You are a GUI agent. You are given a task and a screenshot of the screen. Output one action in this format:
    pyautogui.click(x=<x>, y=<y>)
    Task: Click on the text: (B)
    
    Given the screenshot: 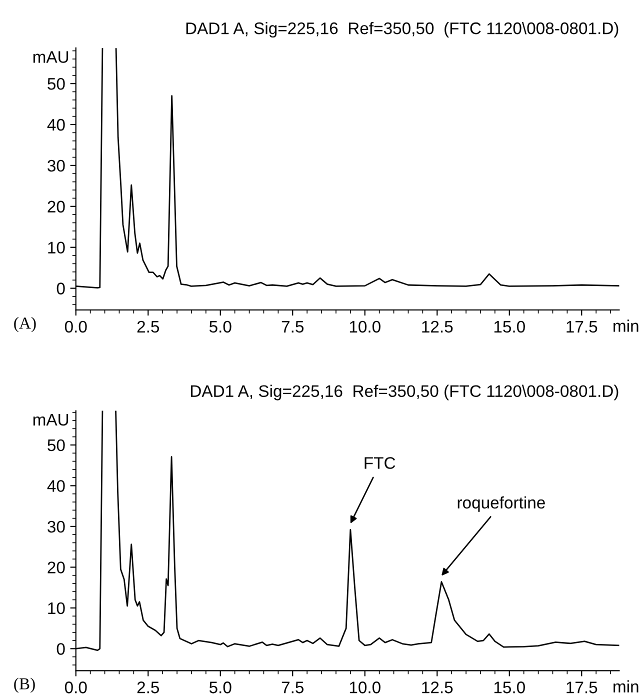 What is the action you would take?
    pyautogui.click(x=24, y=685)
    